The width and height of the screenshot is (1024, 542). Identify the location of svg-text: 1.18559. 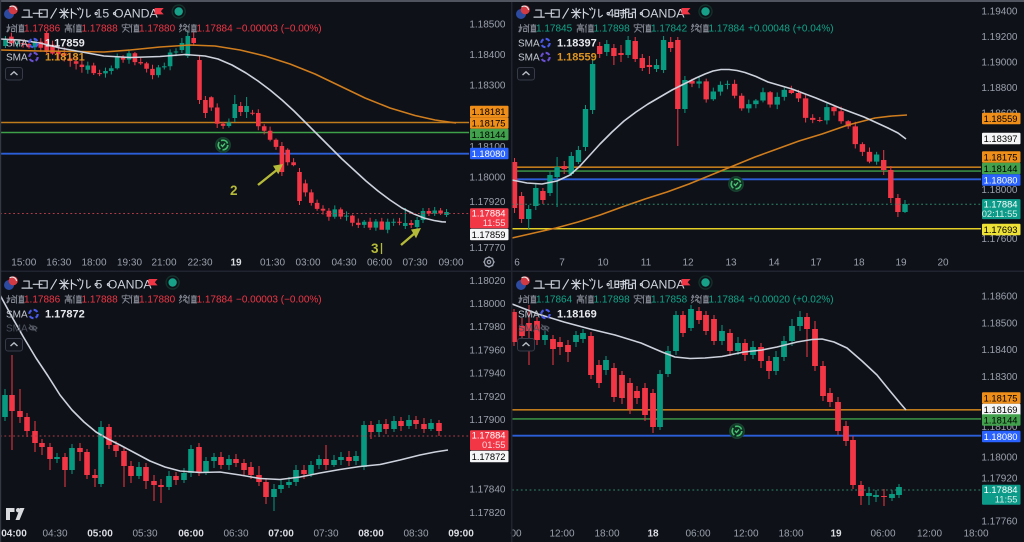
(1001, 118).